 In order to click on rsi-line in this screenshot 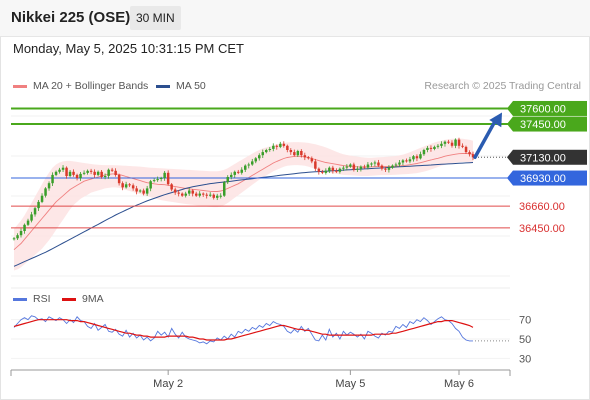, I will do `click(243, 330)`.